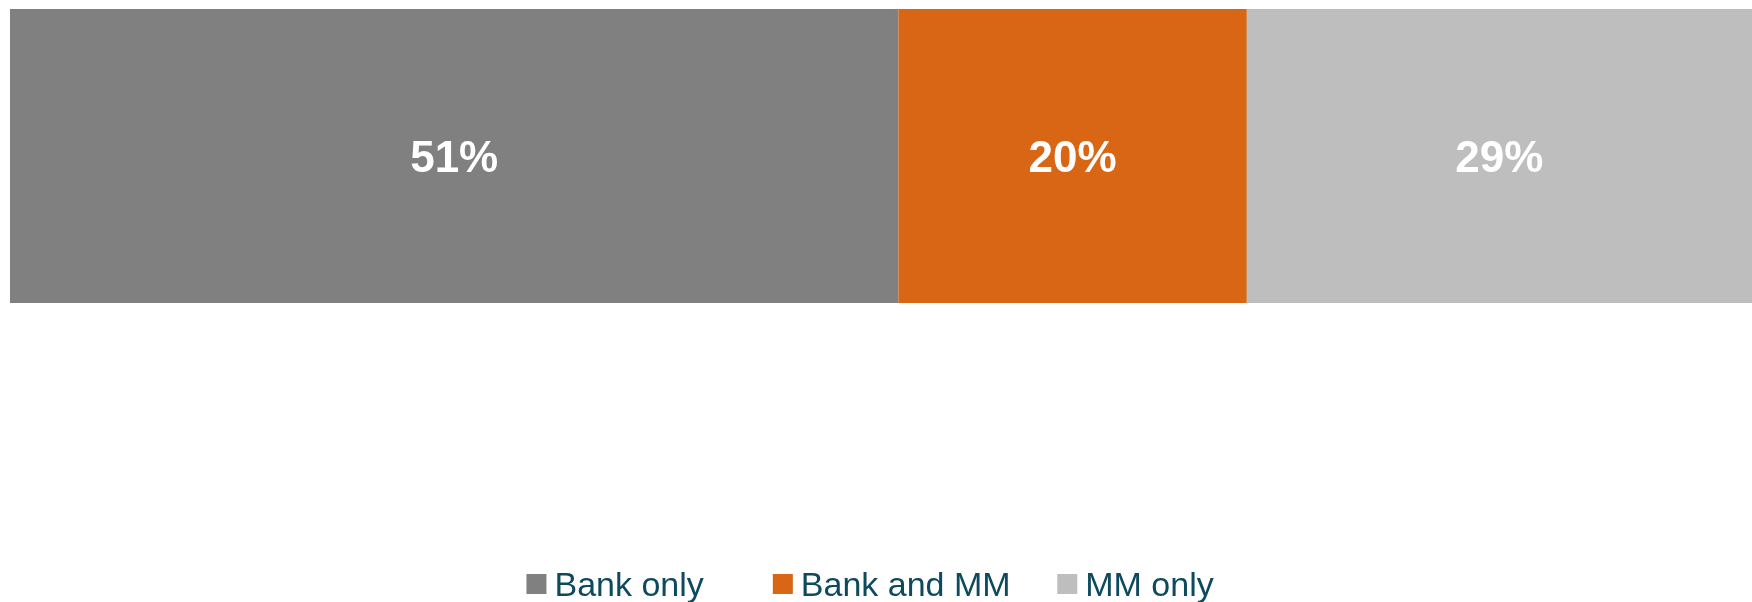 The height and width of the screenshot is (602, 1752). Describe the element at coordinates (1072, 156) in the screenshot. I see `data-label: 20%` at that location.